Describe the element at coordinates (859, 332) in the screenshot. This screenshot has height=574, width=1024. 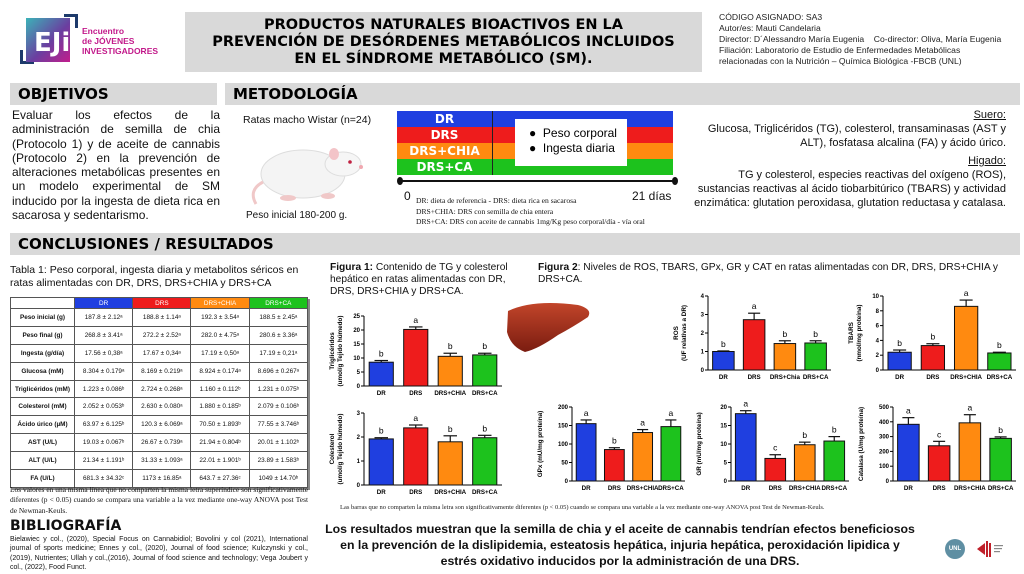
I see `y-axis-label: (nmol/mg proteína)` at that location.